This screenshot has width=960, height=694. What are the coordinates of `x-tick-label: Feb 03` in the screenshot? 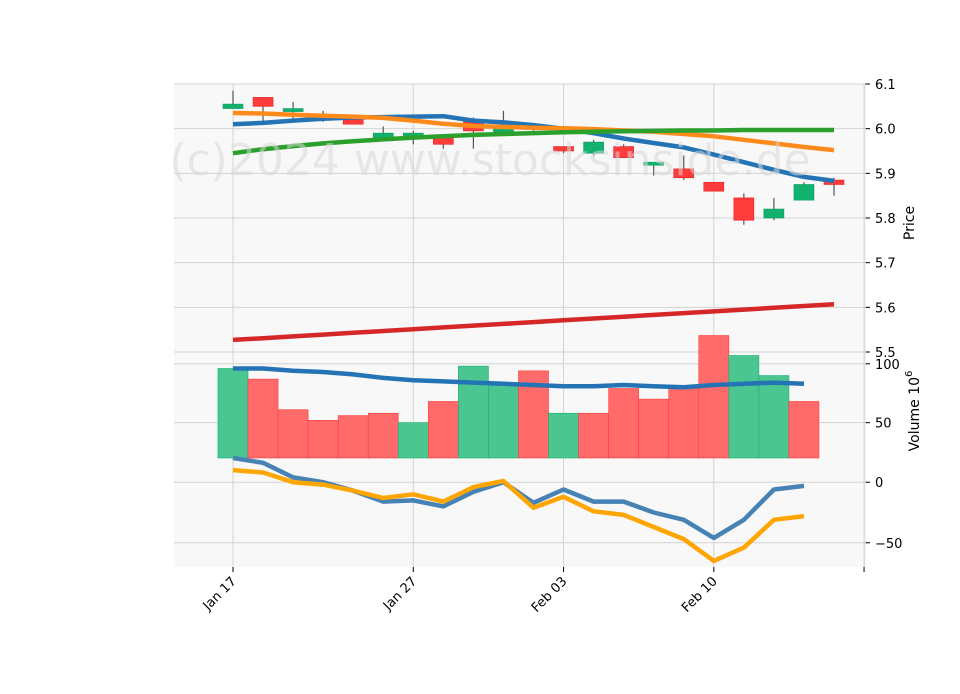 It's located at (550, 595).